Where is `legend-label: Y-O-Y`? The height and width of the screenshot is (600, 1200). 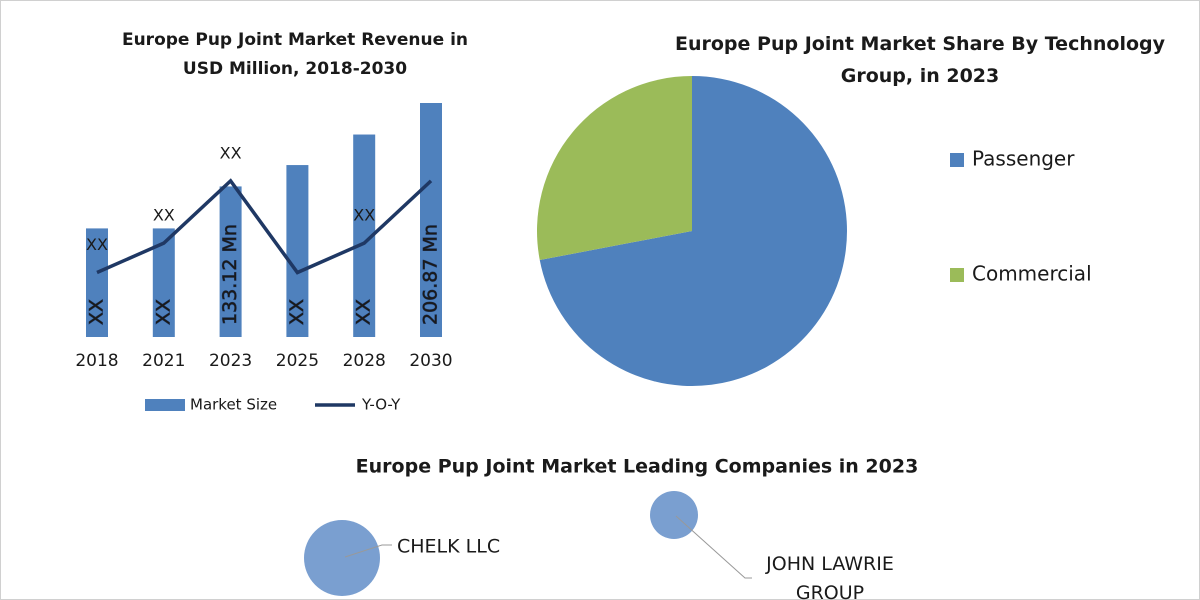
legend-label: Y-O-Y is located at coordinates (381, 405).